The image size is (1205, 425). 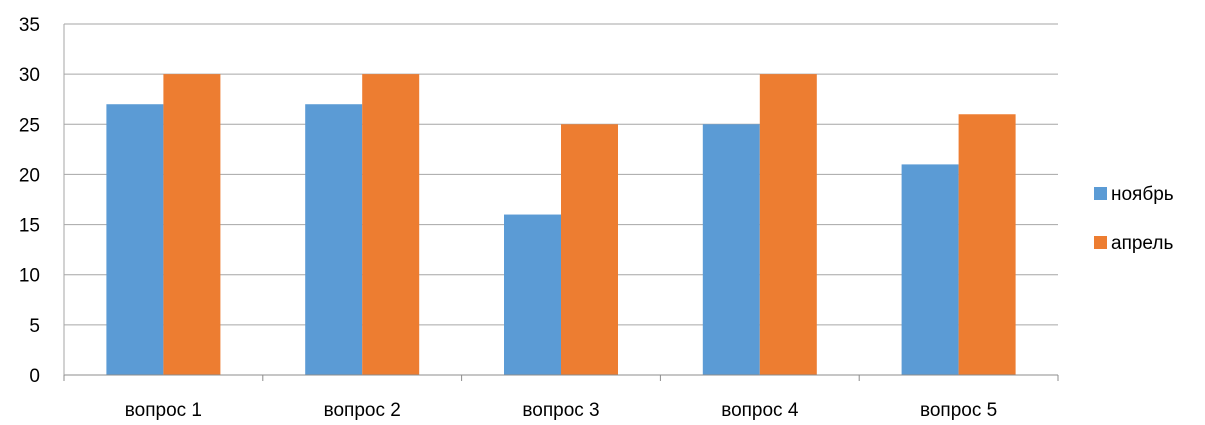 I want to click on x-category-label: вопрос 5, so click(x=958, y=410).